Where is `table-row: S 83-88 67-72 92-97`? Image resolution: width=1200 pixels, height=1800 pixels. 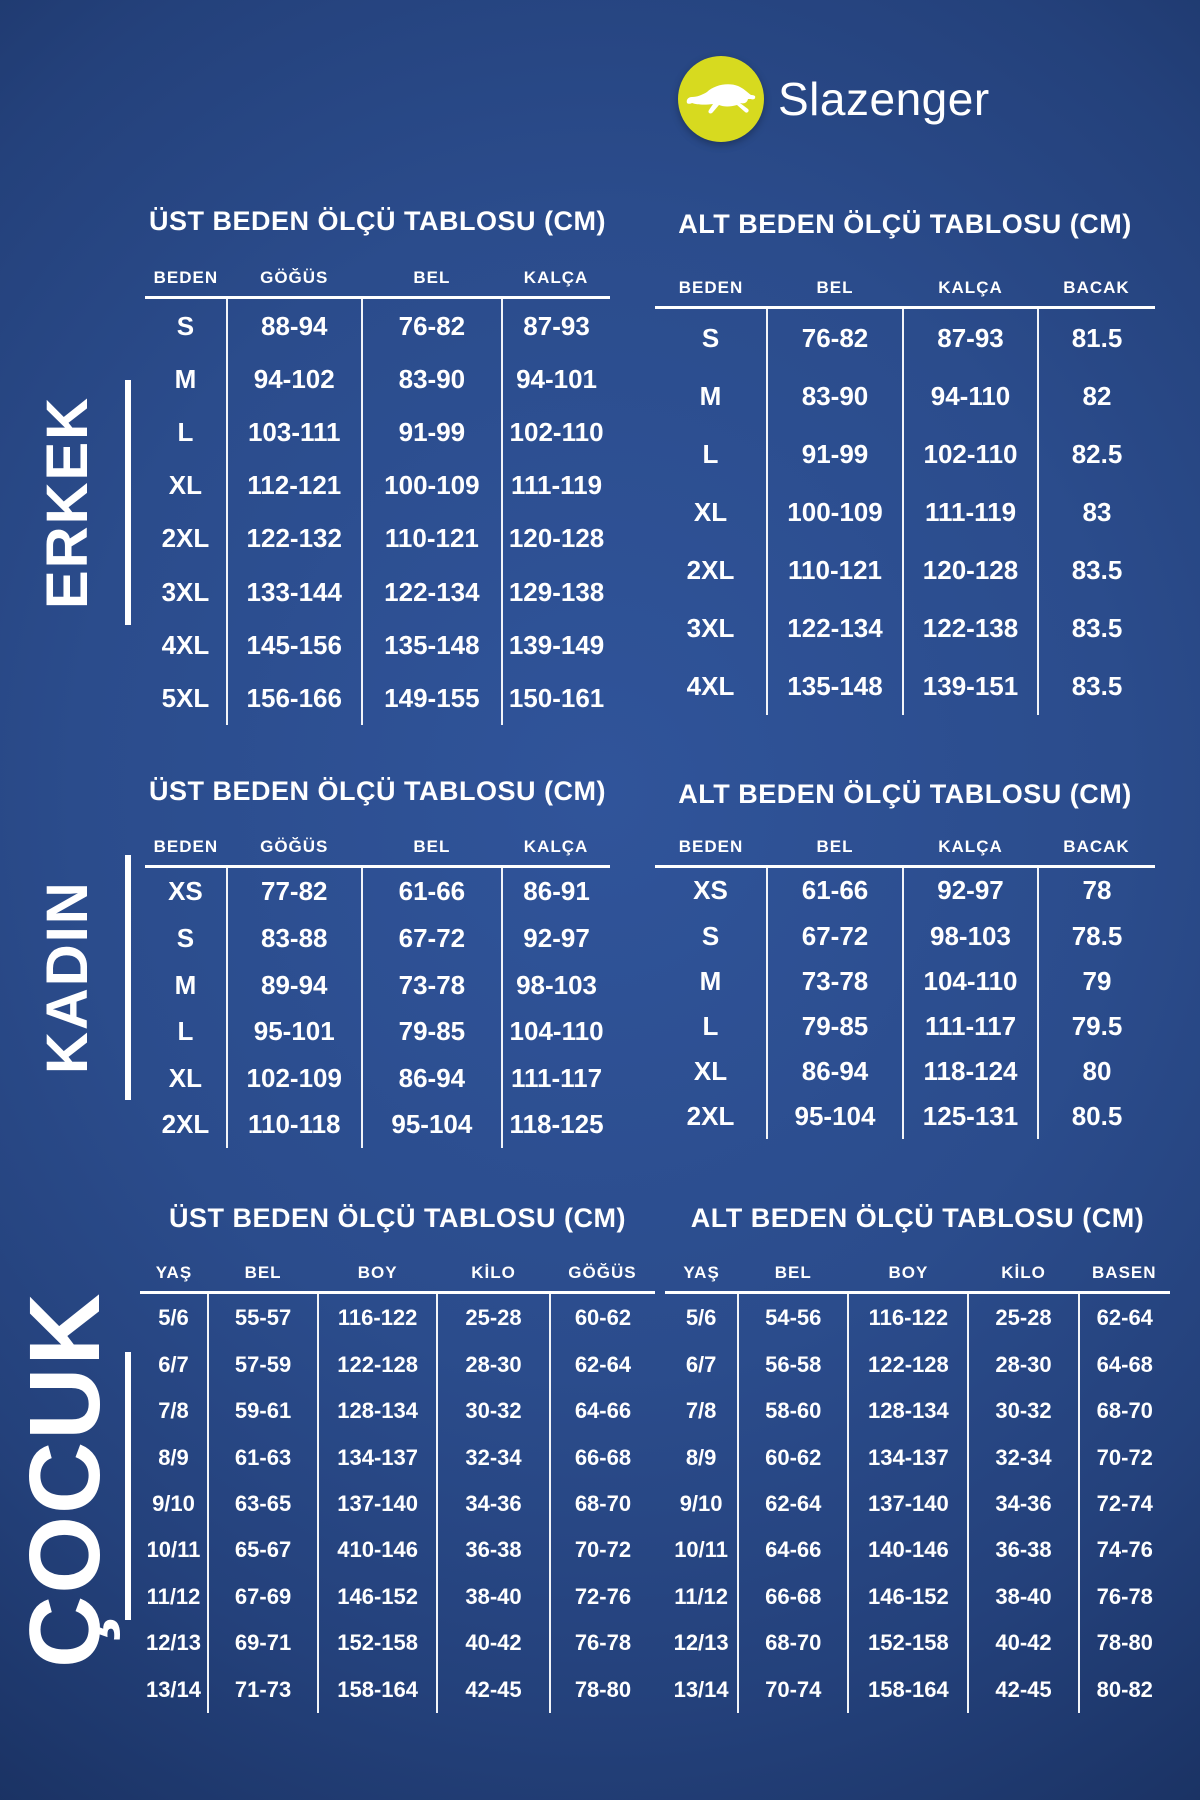 table-row: S 83-88 67-72 92-97 is located at coordinates (377, 938).